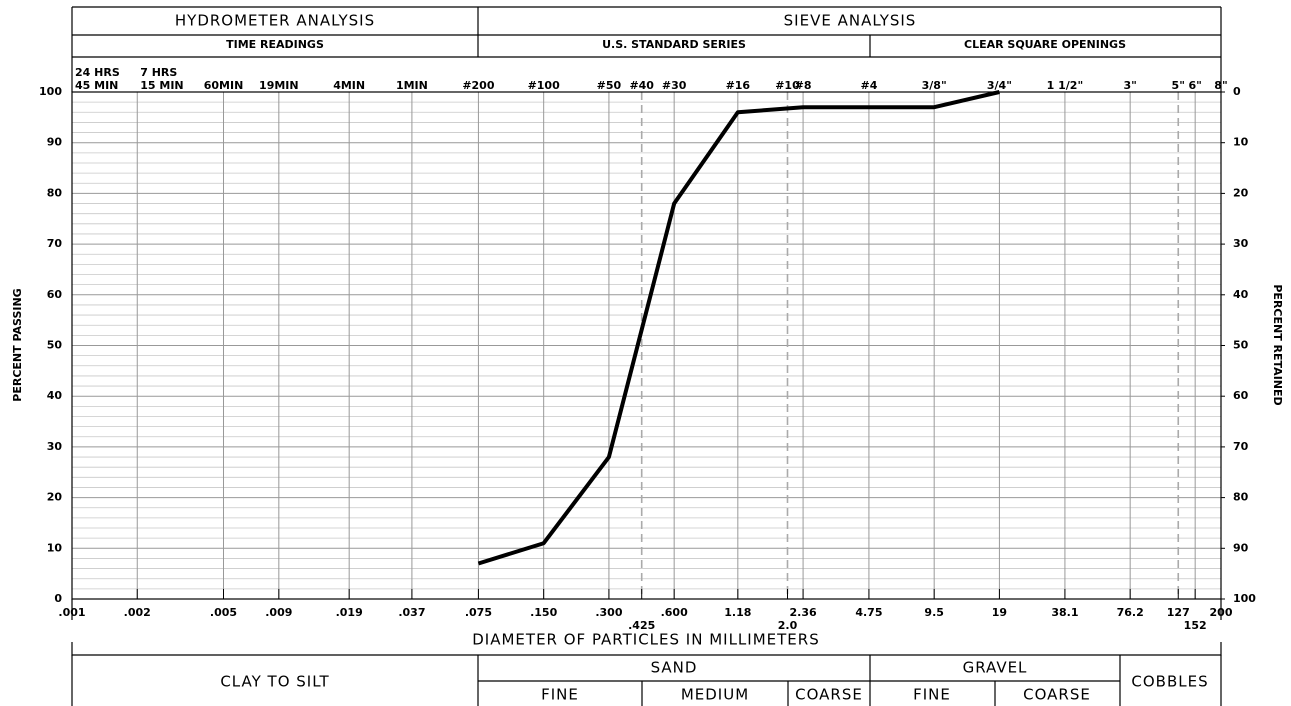 The image size is (1291, 706). I want to click on top-label: 7 HRS, so click(158, 72).